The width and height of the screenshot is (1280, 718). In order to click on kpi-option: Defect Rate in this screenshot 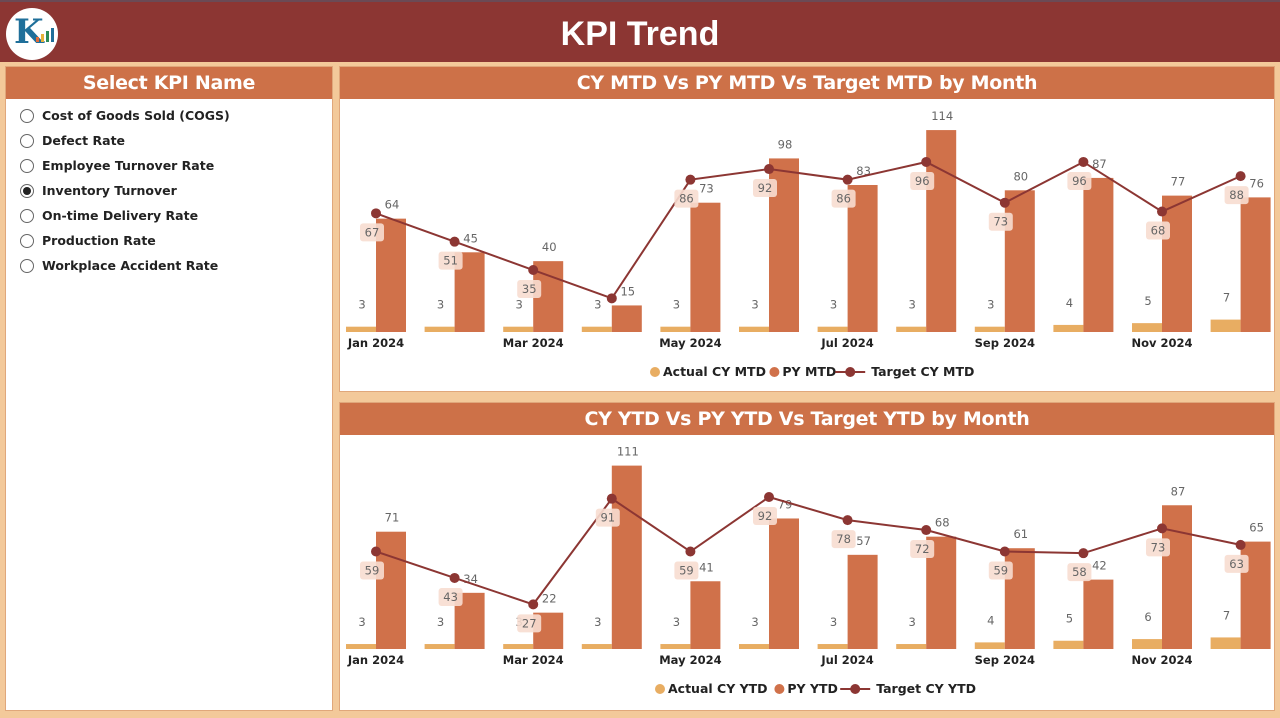, I will do `click(125, 140)`.